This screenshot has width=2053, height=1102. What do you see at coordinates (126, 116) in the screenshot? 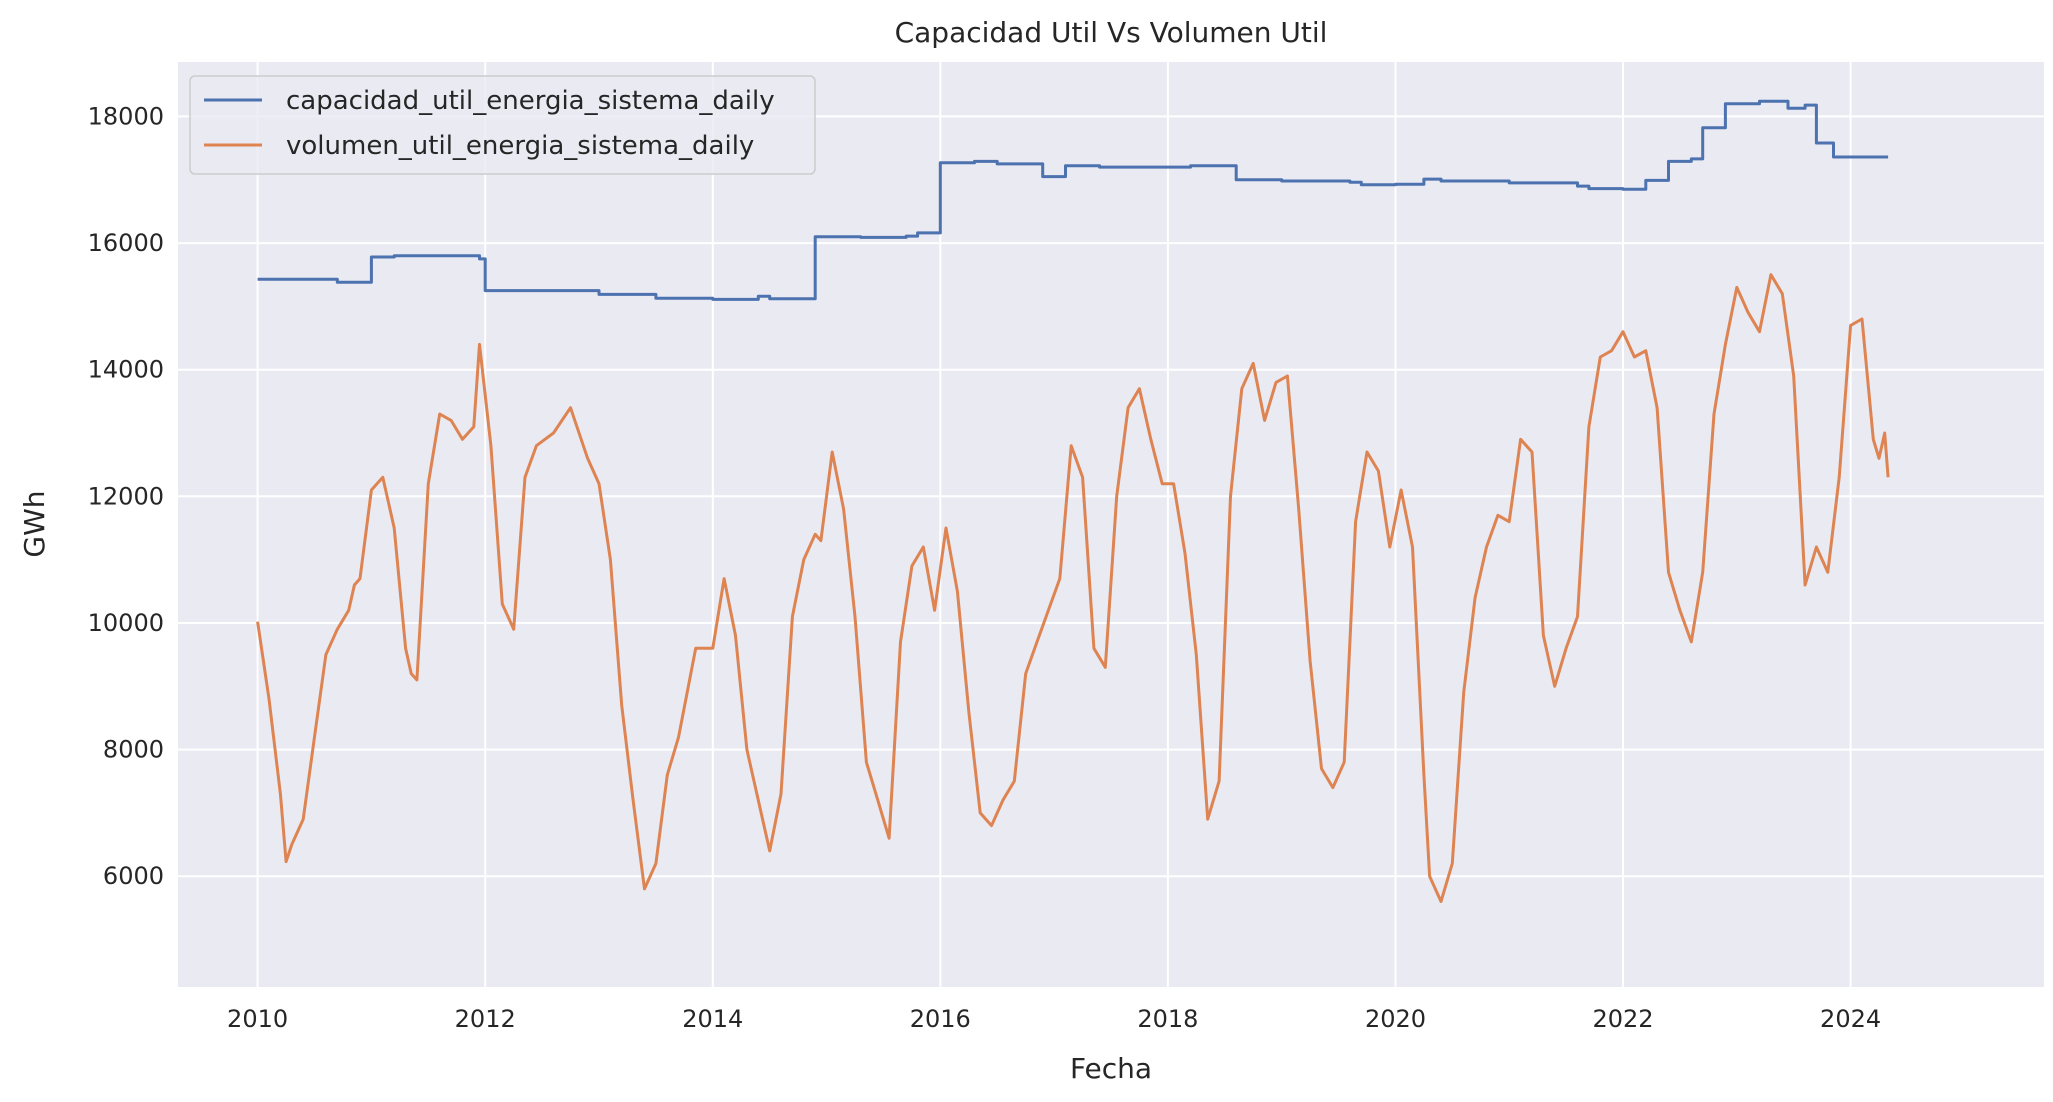
I see `y-tick-label: 18000` at bounding box center [126, 116].